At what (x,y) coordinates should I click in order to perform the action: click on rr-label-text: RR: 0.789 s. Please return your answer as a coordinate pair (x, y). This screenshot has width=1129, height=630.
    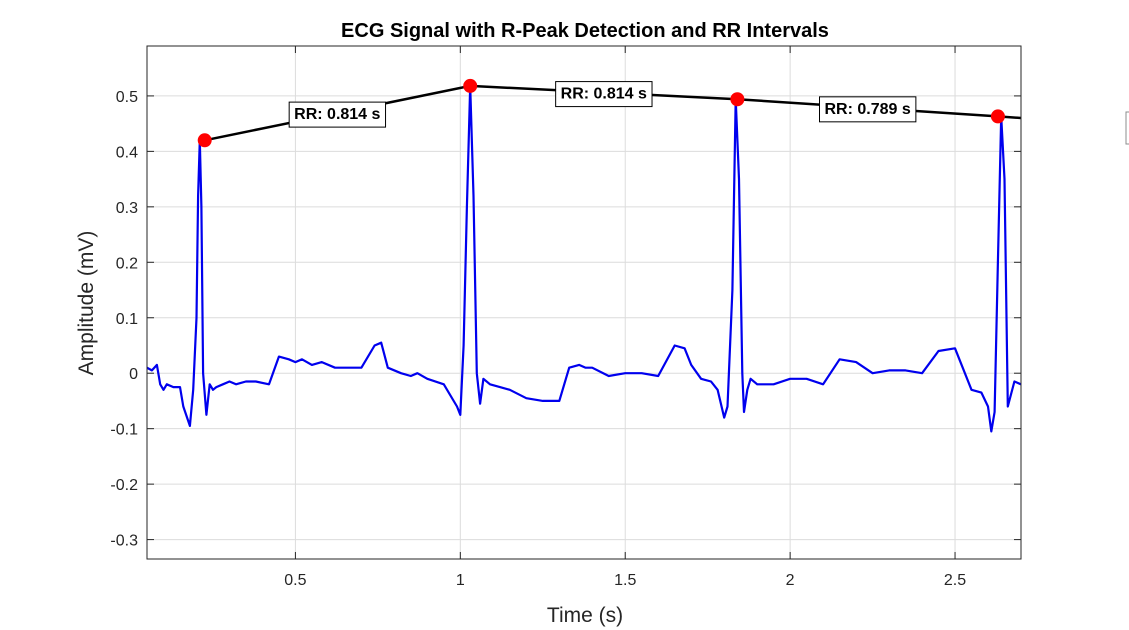
    Looking at the image, I should click on (868, 109).